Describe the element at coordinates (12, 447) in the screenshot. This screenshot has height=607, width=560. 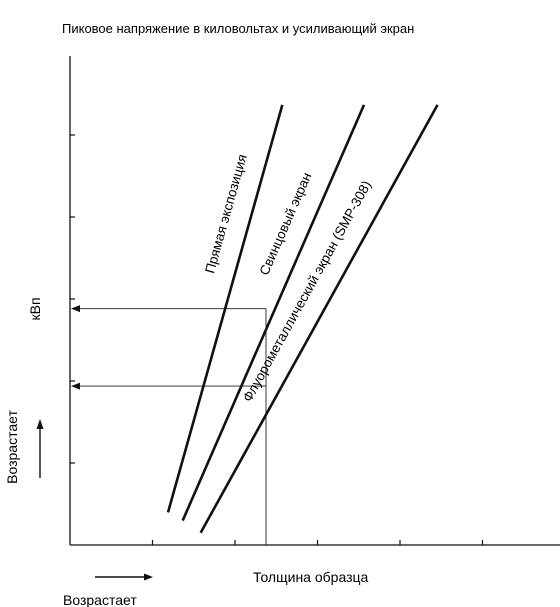
I see `y-direction-label: Возрастает` at that location.